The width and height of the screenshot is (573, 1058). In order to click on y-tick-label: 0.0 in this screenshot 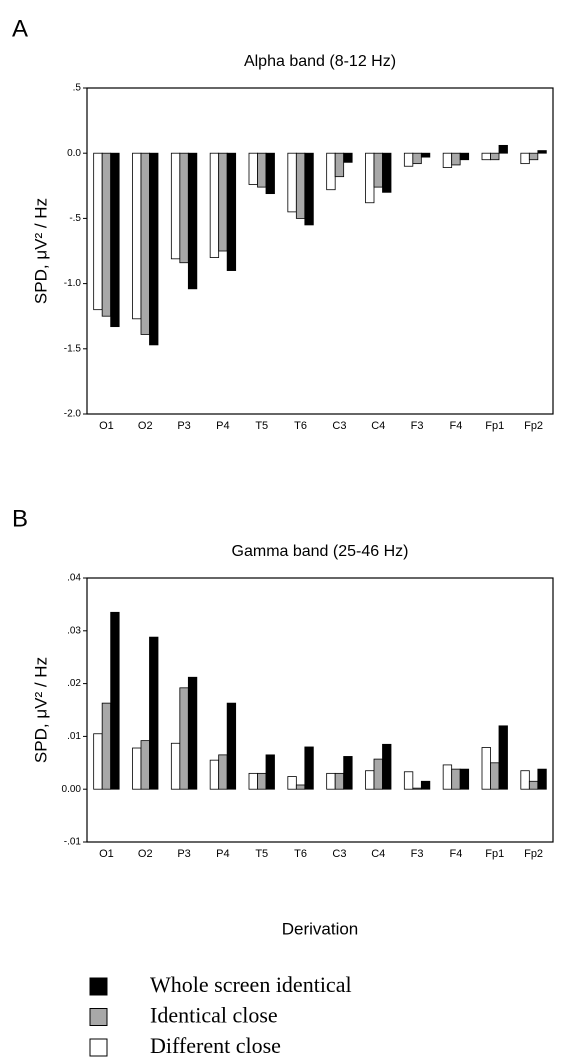, I will do `click(74, 153)`.